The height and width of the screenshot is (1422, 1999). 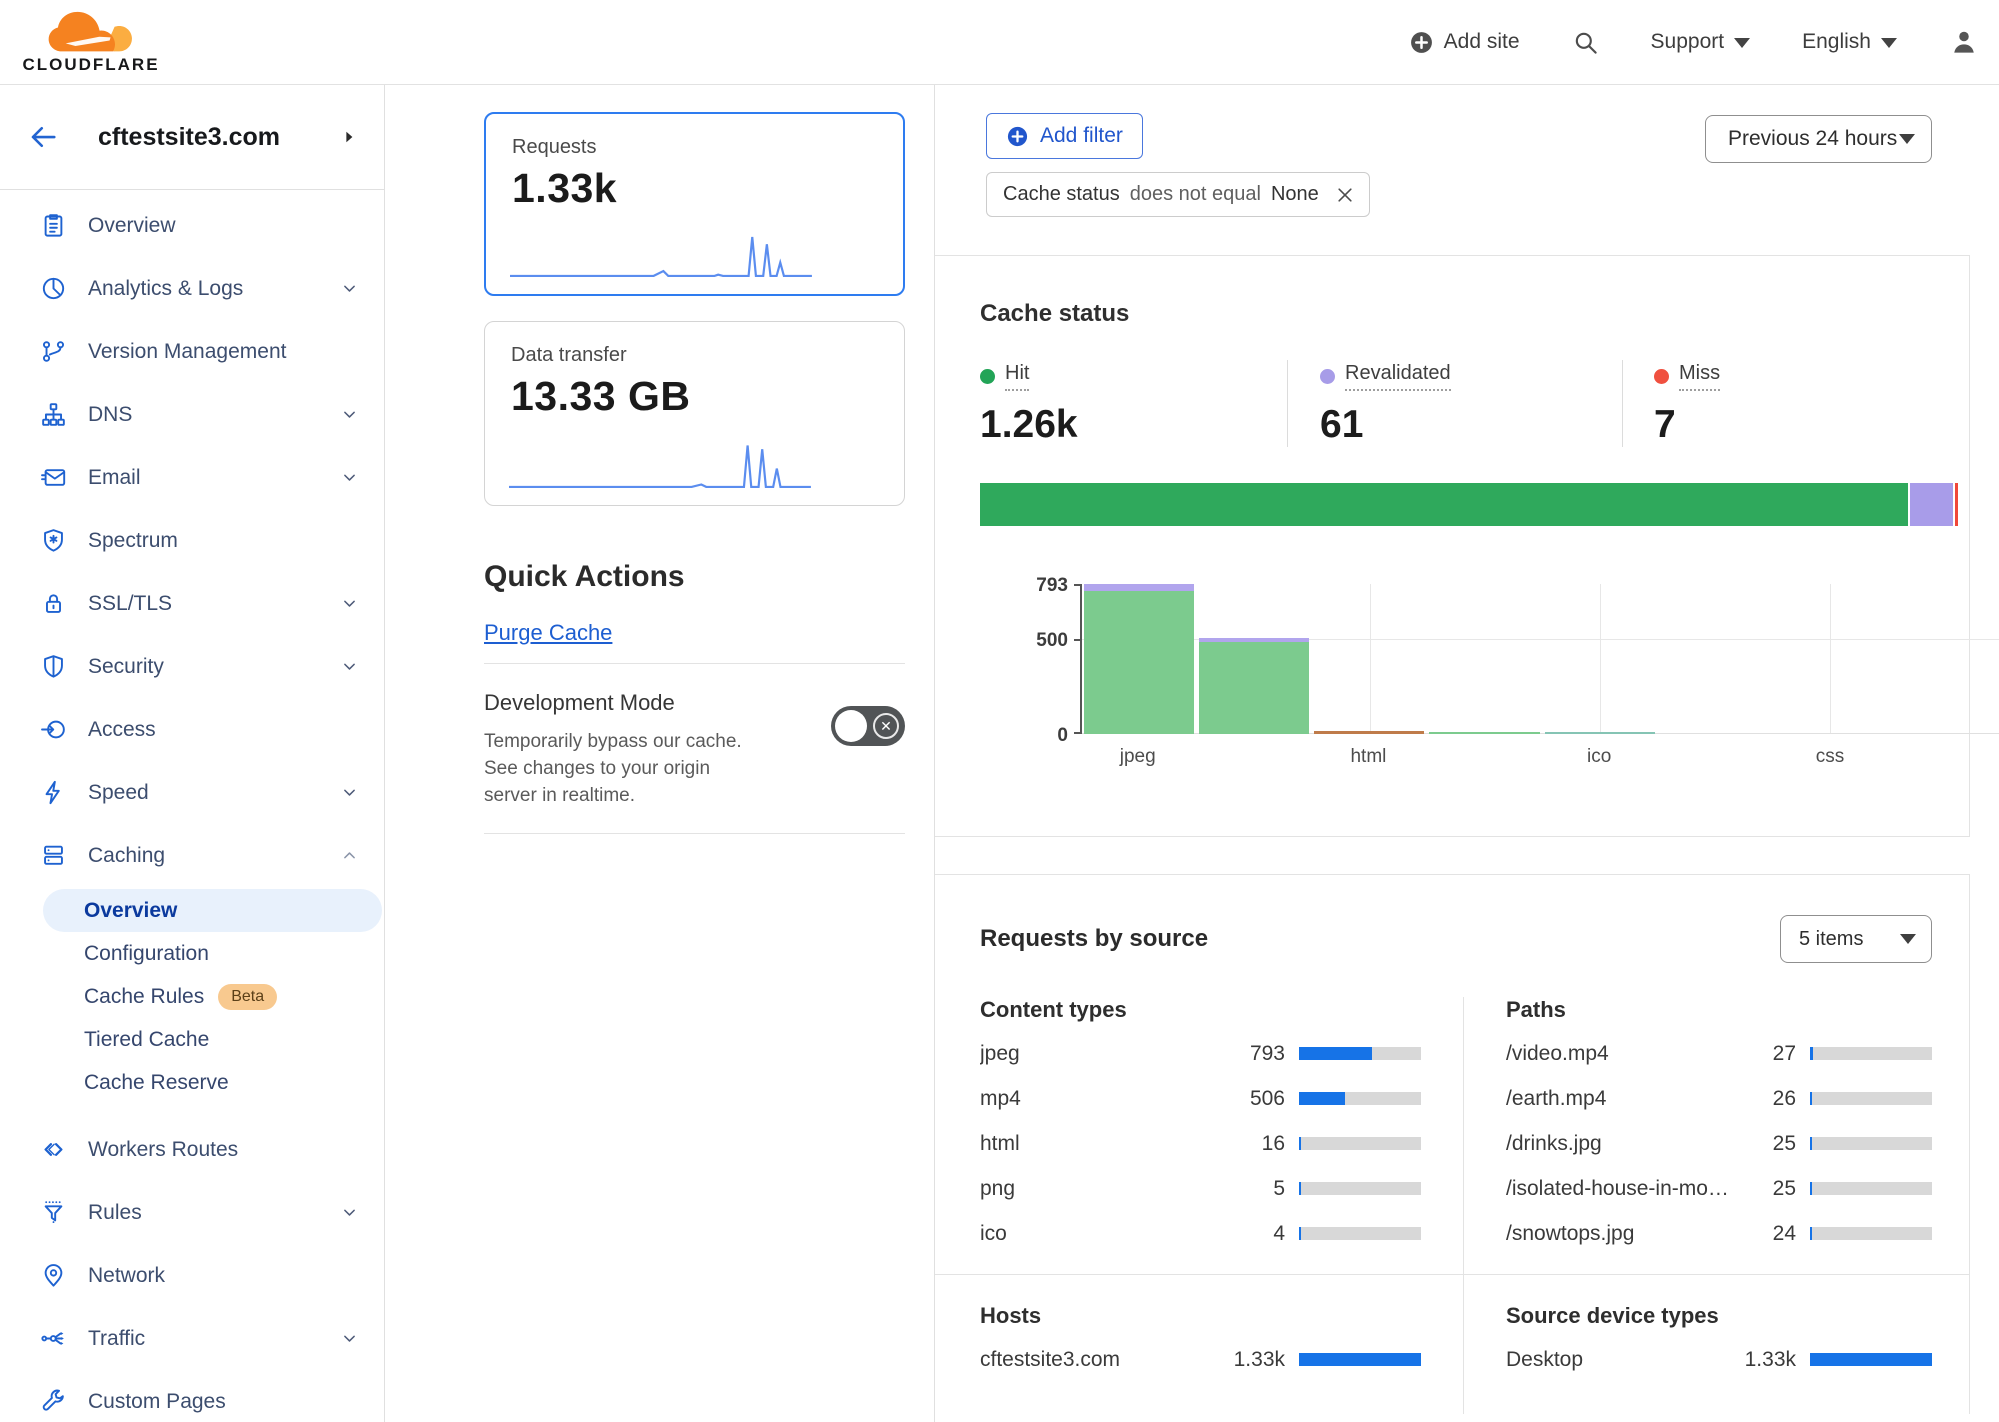 What do you see at coordinates (1345, 195) in the screenshot?
I see `remove-filter-icon` at bounding box center [1345, 195].